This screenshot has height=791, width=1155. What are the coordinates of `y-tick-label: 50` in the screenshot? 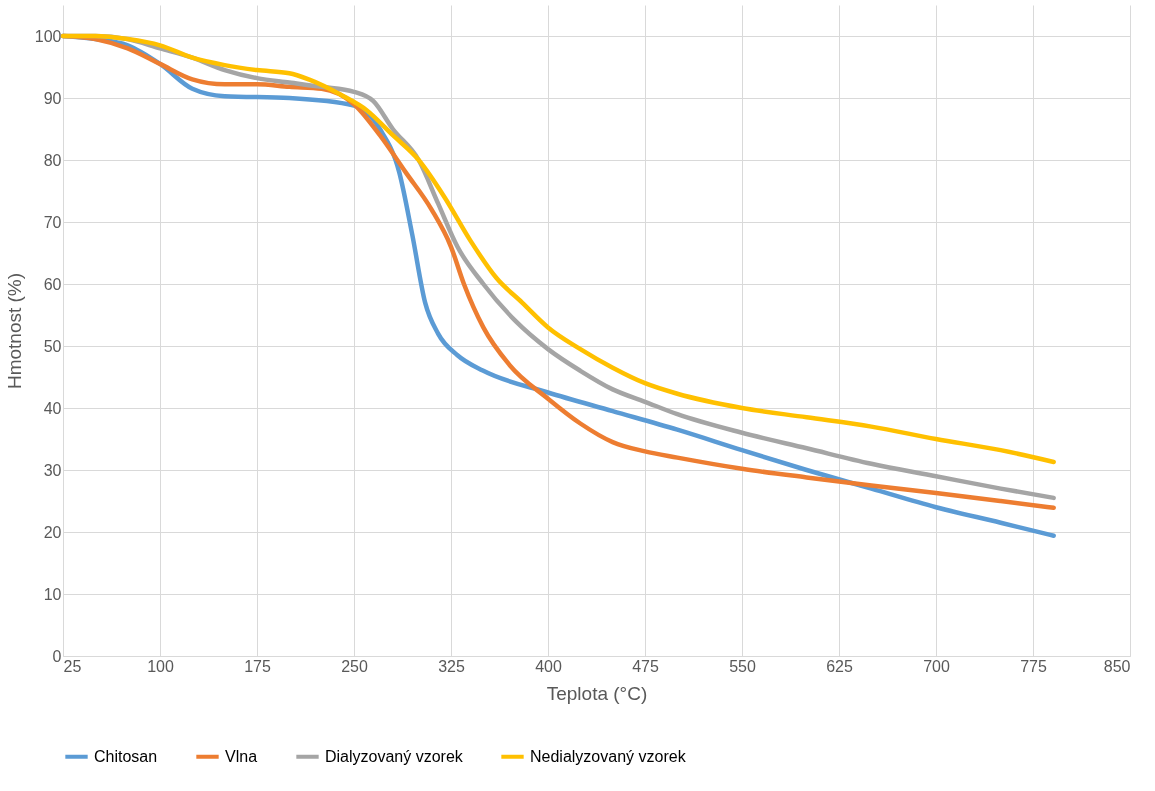 It's located at (52, 346).